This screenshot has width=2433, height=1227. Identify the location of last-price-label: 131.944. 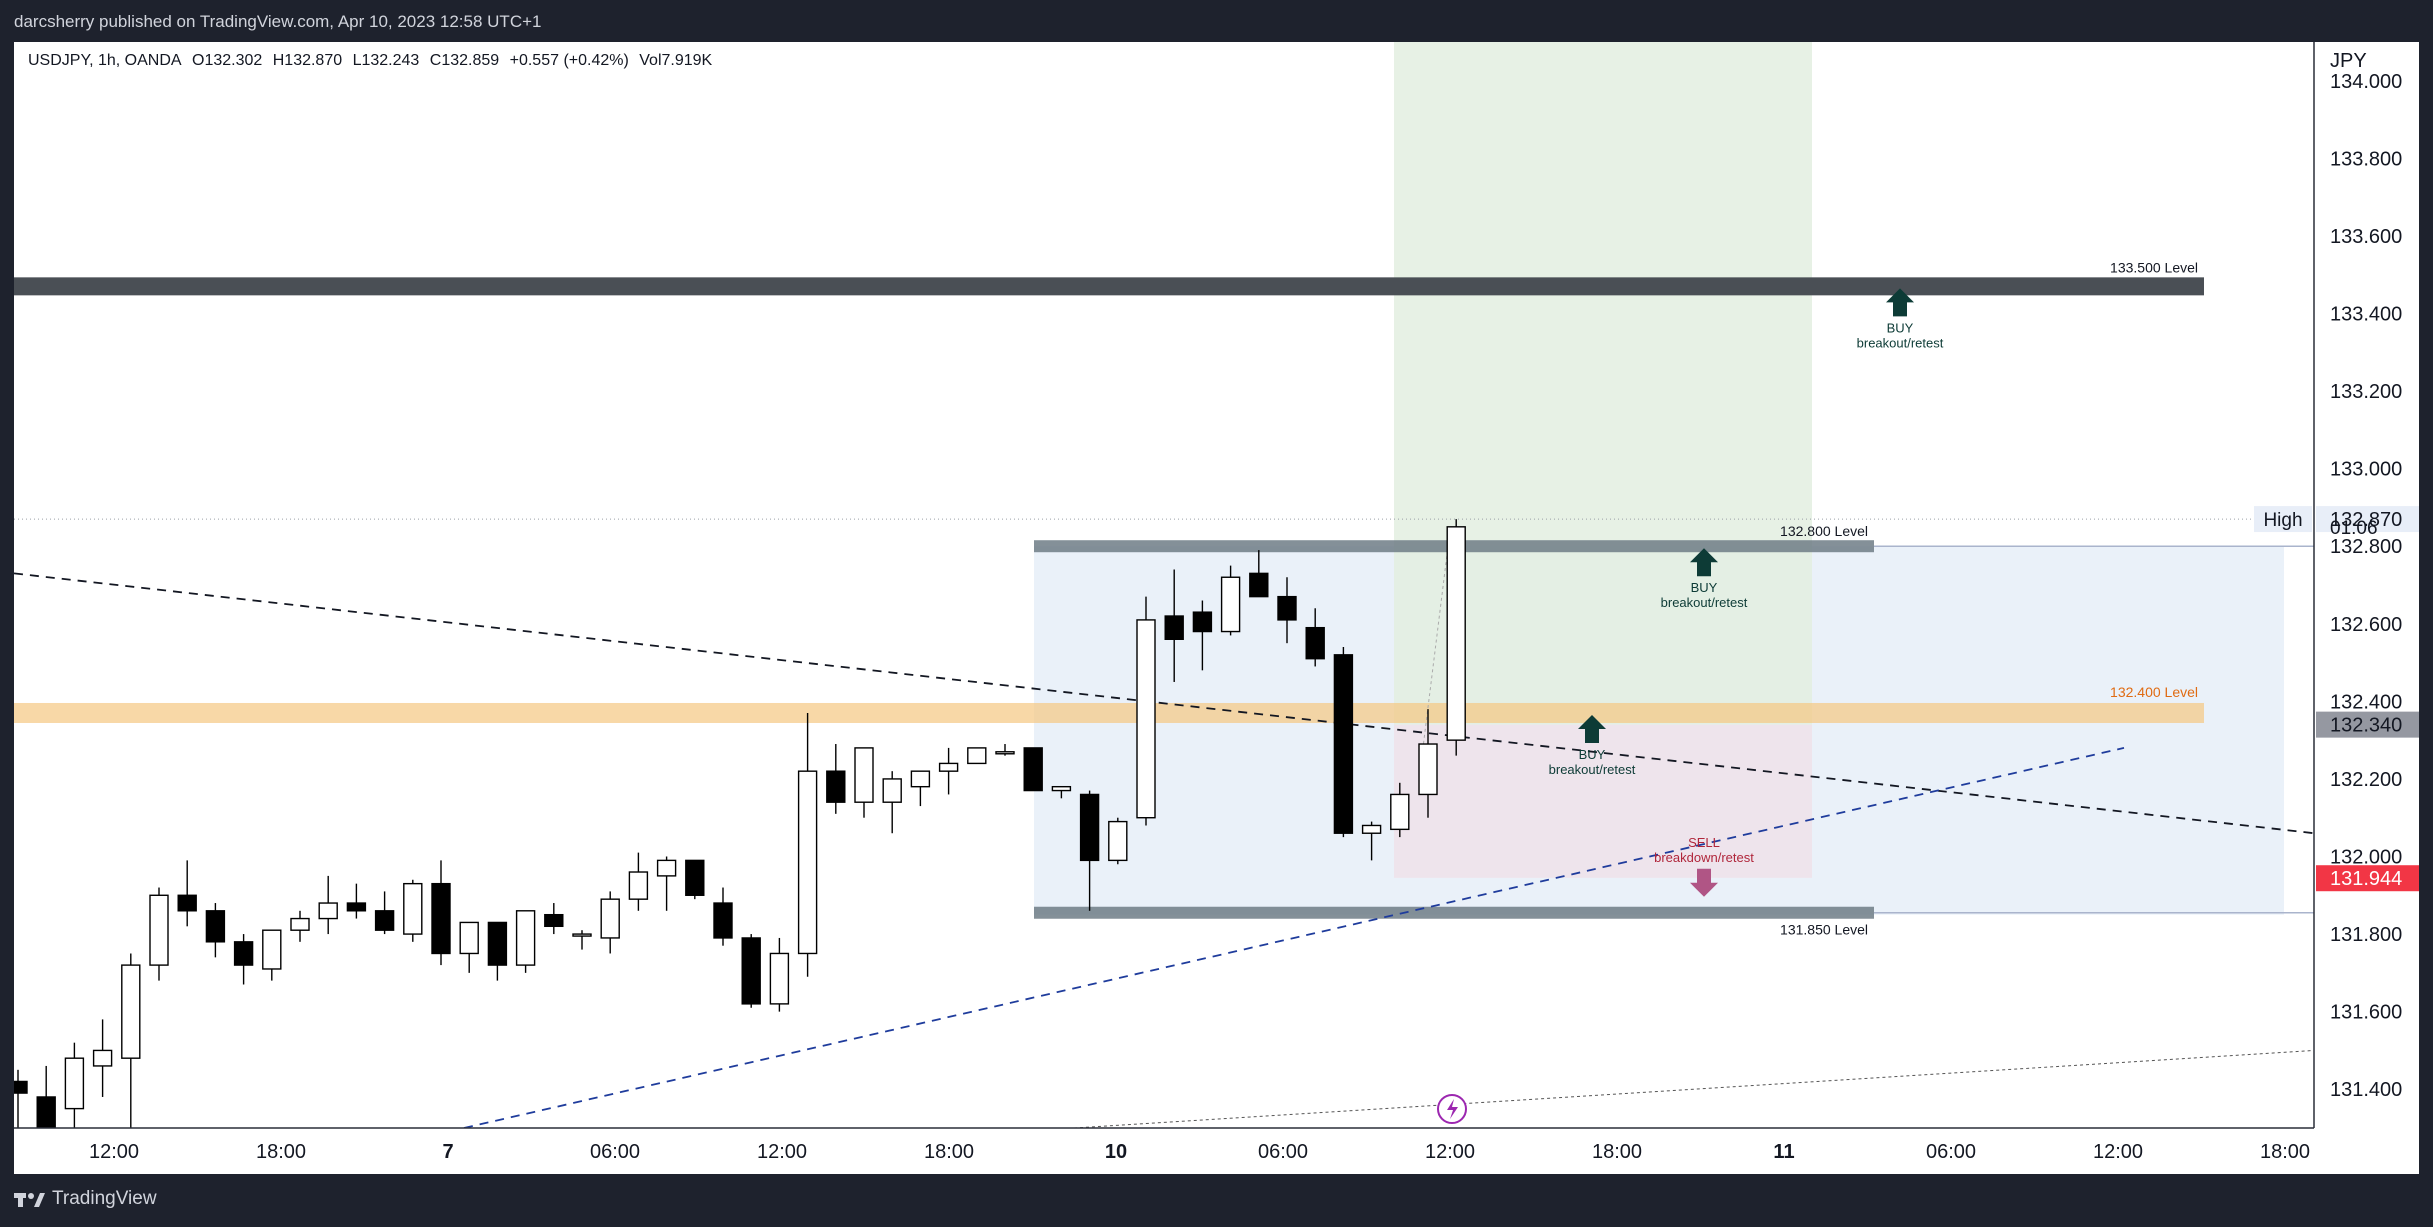
(2366, 879).